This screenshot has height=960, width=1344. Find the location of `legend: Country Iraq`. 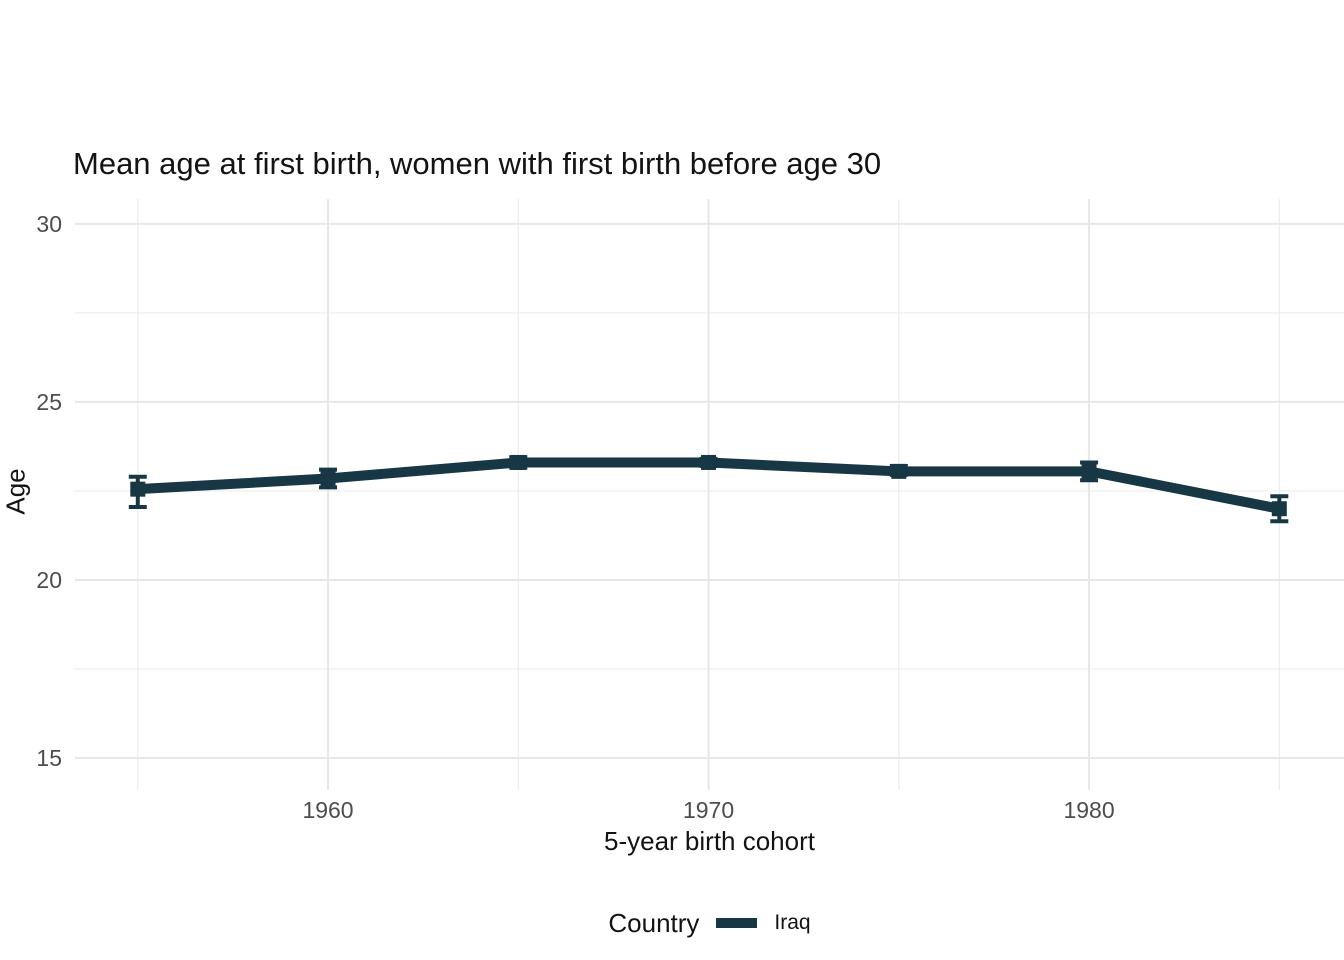

legend: Country Iraq is located at coordinates (709, 923).